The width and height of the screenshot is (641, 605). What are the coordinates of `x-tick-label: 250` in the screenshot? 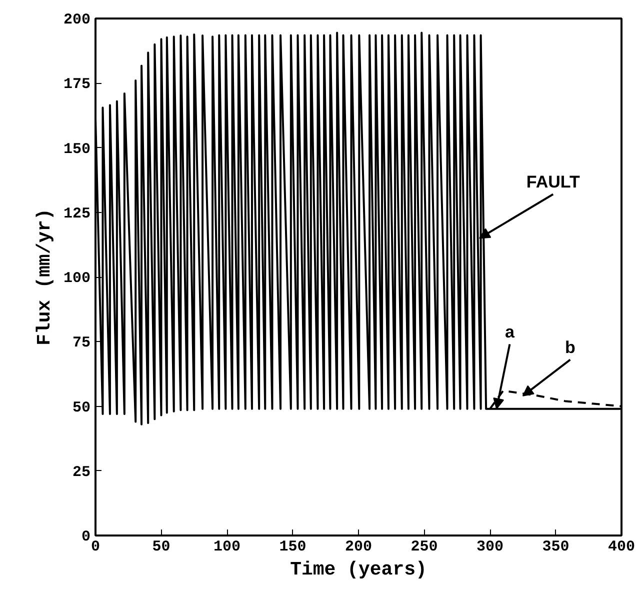 It's located at (424, 547).